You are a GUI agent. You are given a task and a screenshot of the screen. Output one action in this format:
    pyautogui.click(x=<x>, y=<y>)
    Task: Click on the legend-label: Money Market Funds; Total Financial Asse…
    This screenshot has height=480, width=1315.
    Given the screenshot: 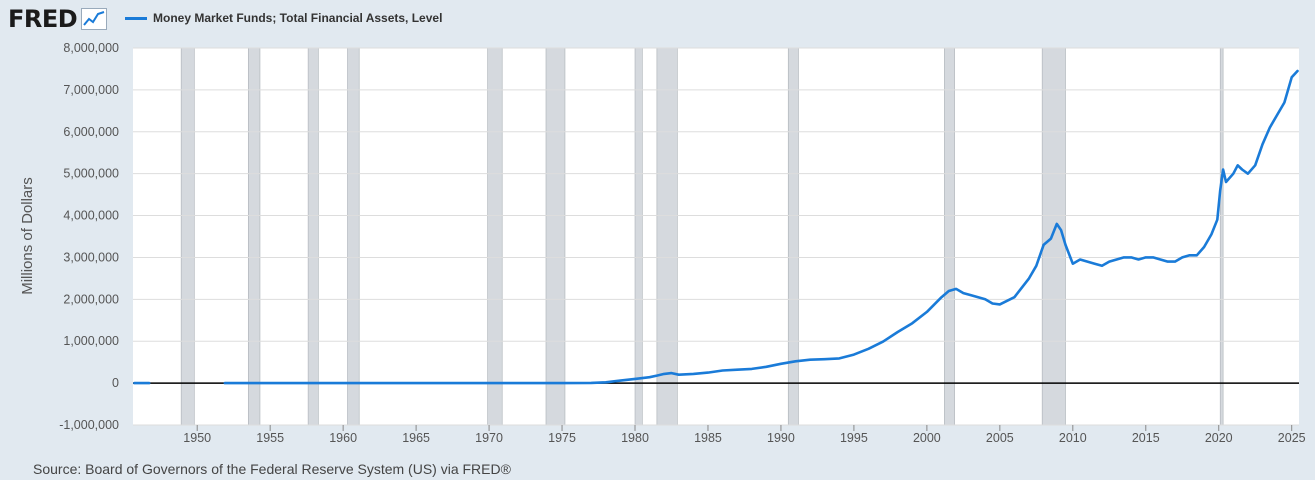 What is the action you would take?
    pyautogui.click(x=298, y=18)
    